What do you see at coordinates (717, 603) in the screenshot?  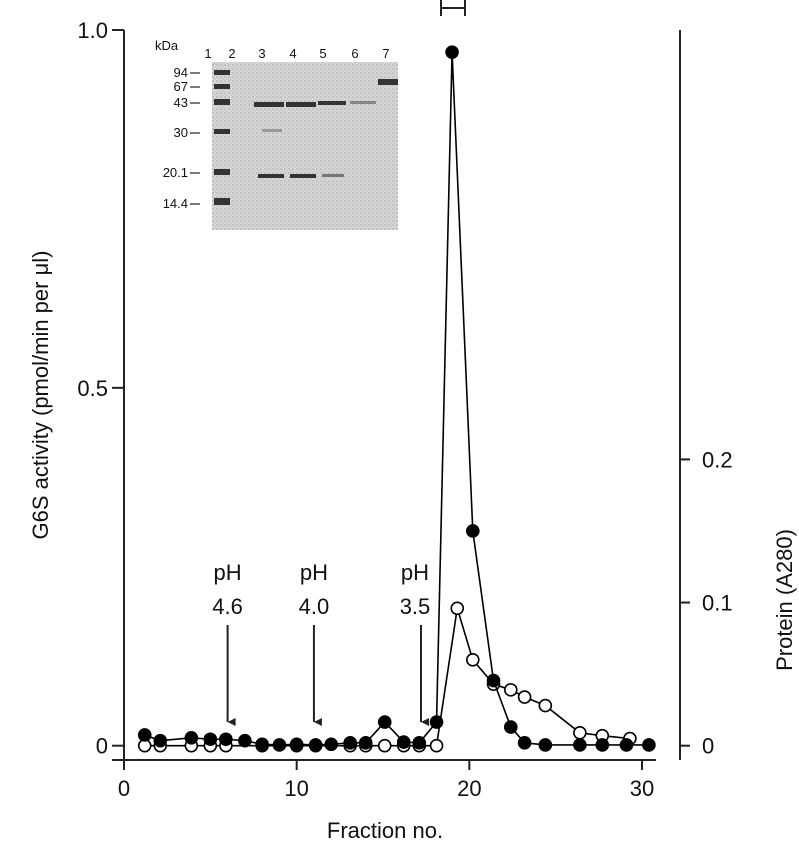 I see `y2-tick-label: 0.1` at bounding box center [717, 603].